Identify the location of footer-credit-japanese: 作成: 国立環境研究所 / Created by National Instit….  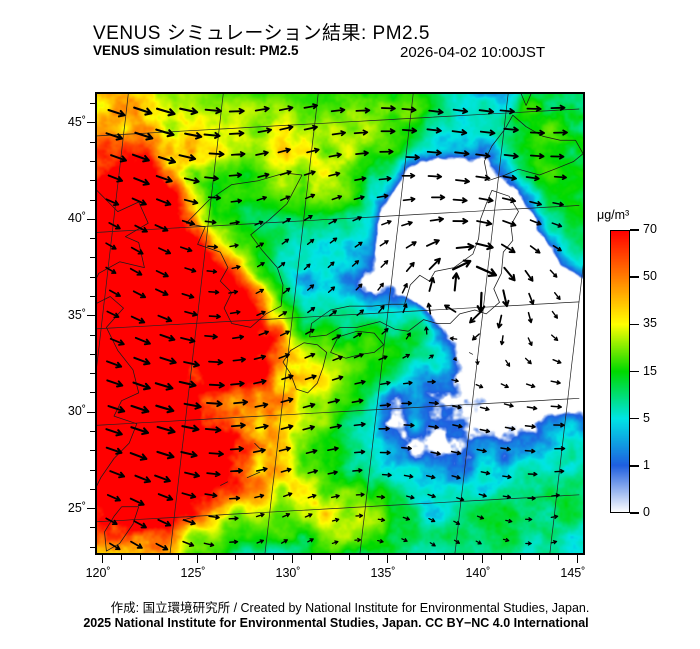
(350, 608).